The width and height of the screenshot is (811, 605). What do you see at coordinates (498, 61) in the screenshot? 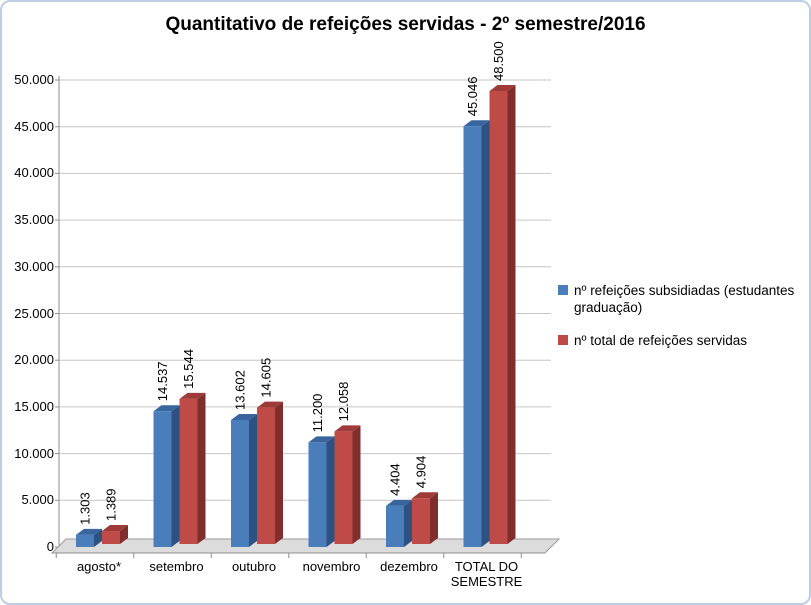
I see `value-label: 48.500` at bounding box center [498, 61].